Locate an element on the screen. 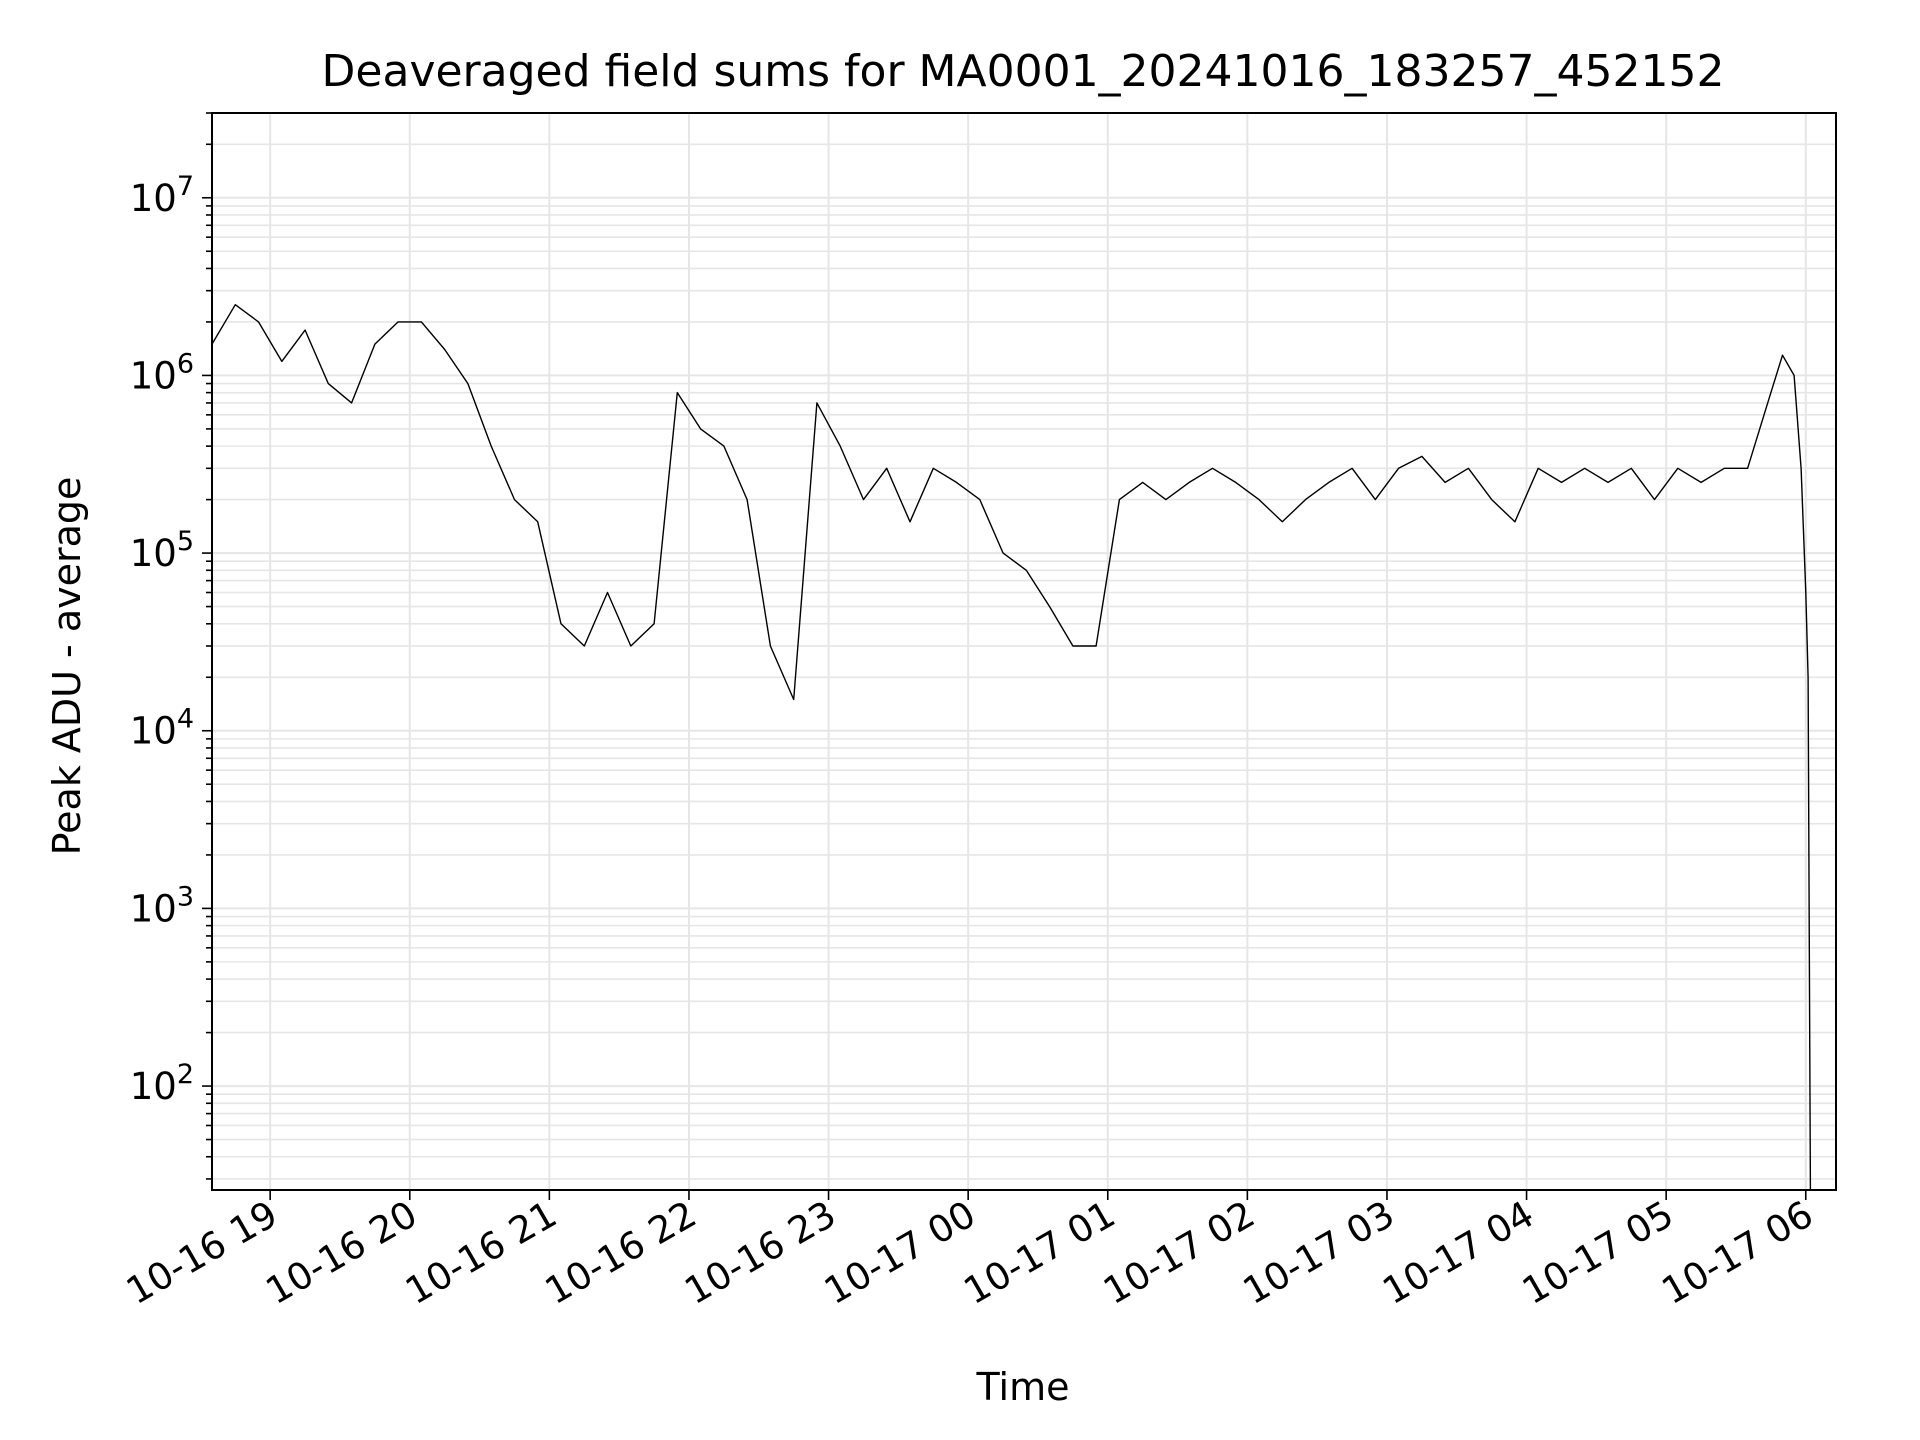 This screenshot has height=1440, width=1920. x-axis-label: Time is located at coordinates (1023, 1387).